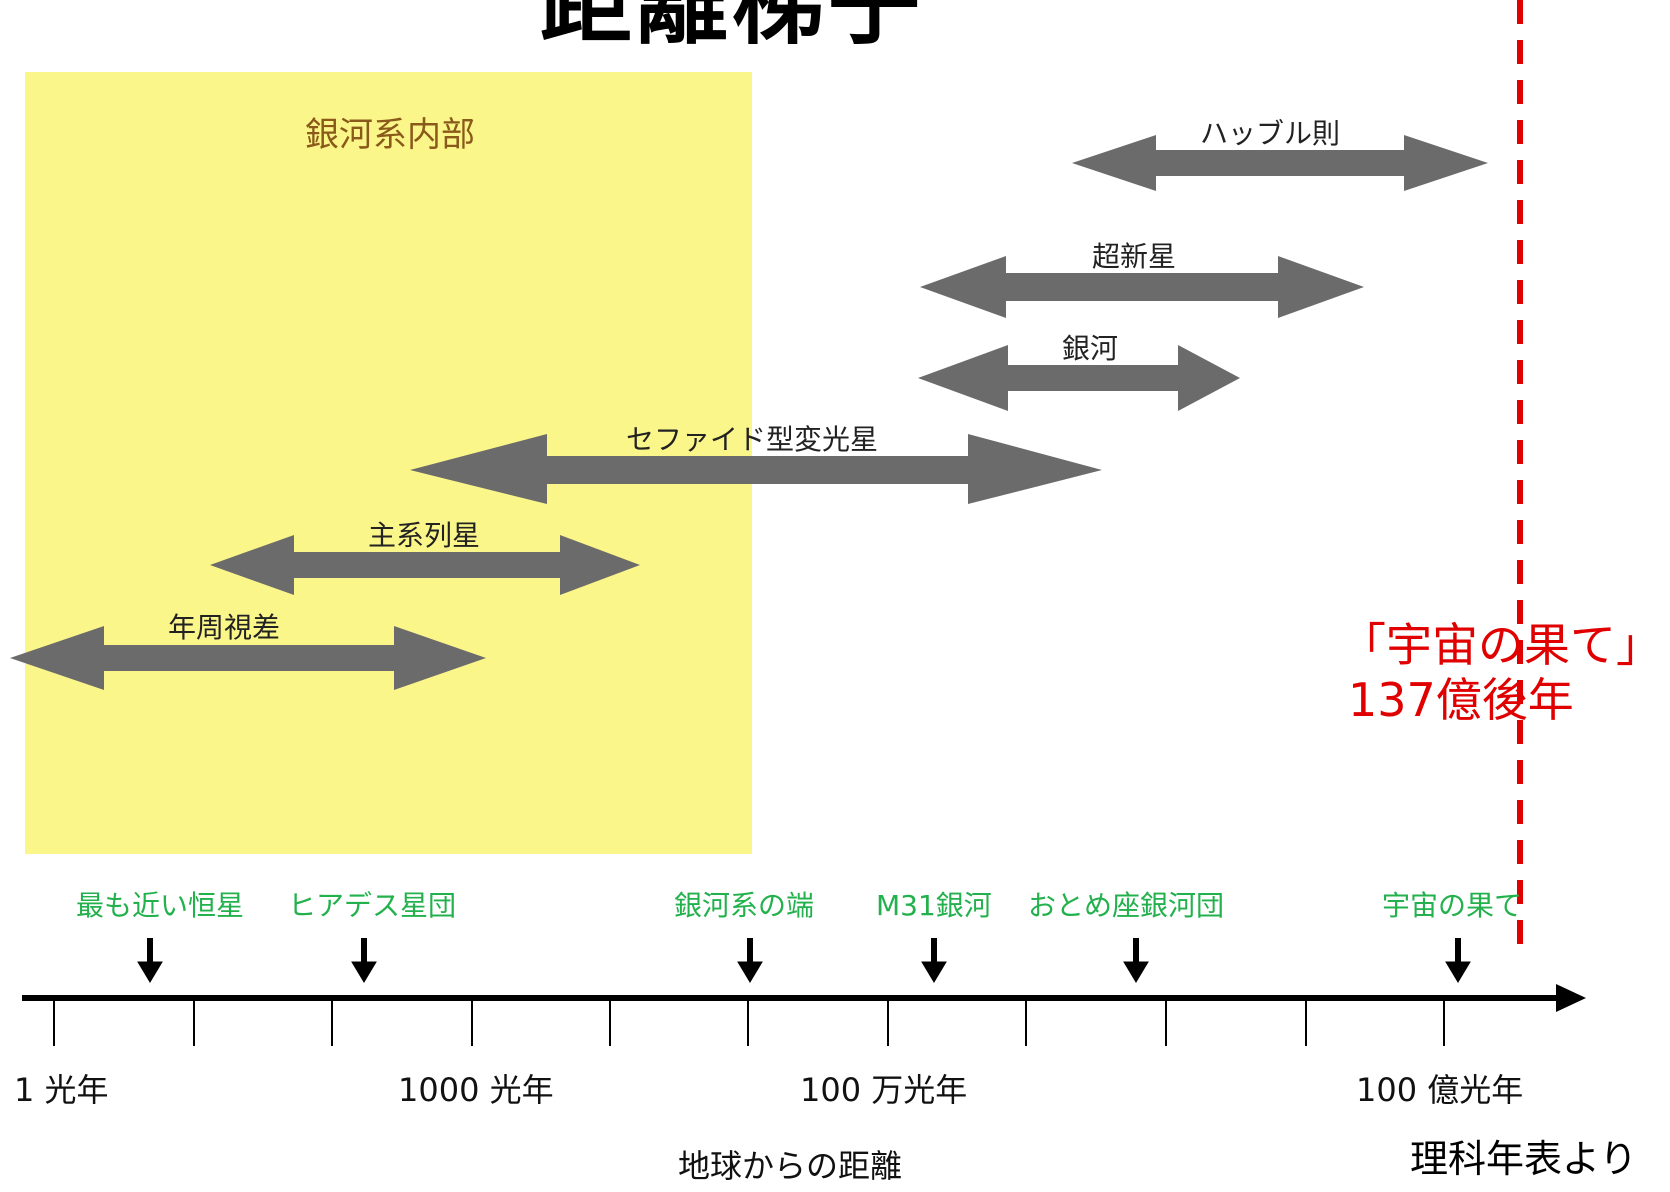 Image resolution: width=1670 pixels, height=1192 pixels. Describe the element at coordinates (934, 905) in the screenshot. I see `m31-label: M31銀河` at that location.